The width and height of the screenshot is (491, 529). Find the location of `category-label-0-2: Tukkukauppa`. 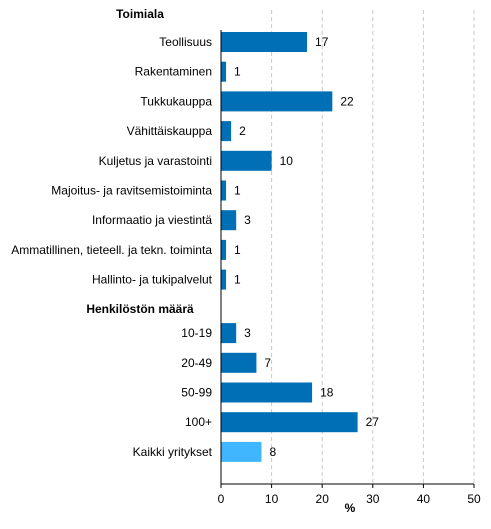

category-label-0-2: Tukkukauppa is located at coordinates (176, 101).